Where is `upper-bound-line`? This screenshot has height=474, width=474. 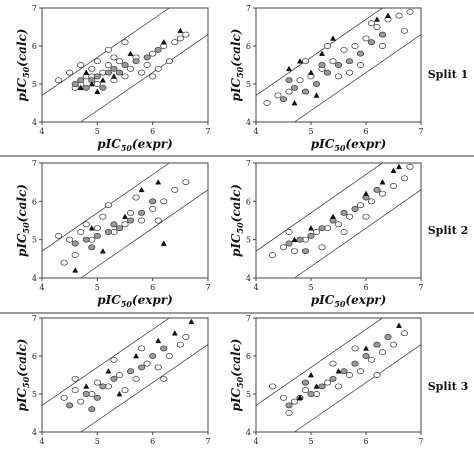 upper-bound-line is located at coordinates (319, 51).